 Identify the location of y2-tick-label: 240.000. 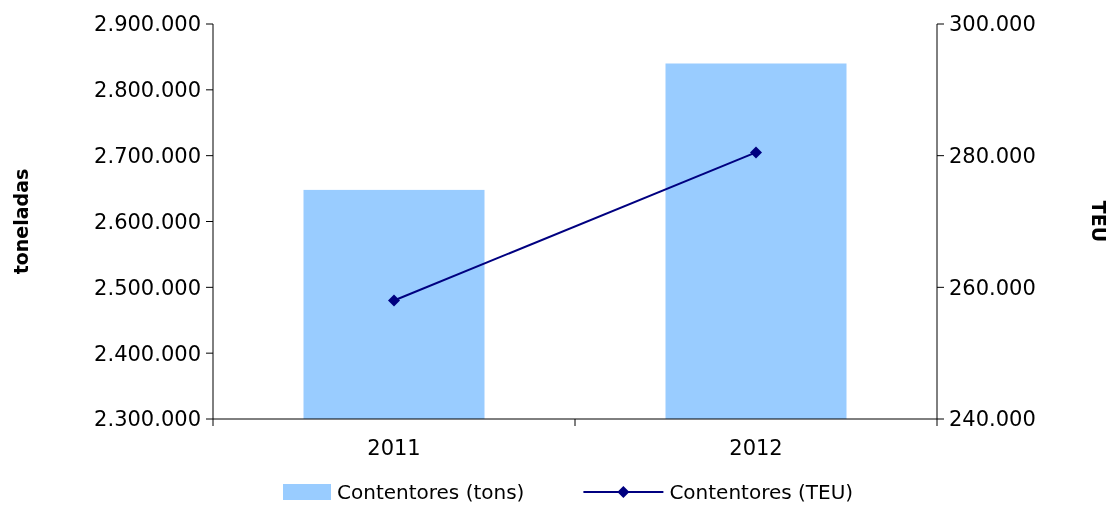
(992, 419).